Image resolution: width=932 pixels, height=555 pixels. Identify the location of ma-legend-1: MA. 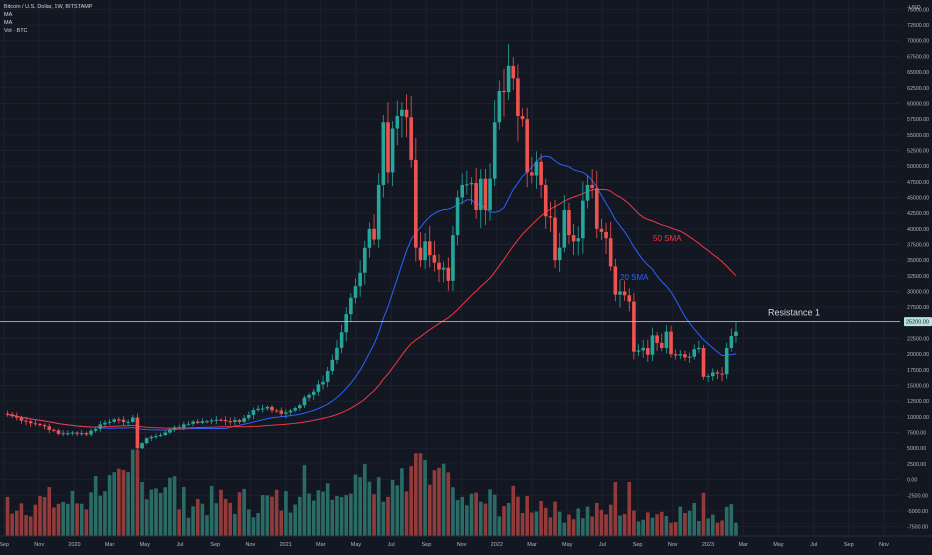
(8, 15).